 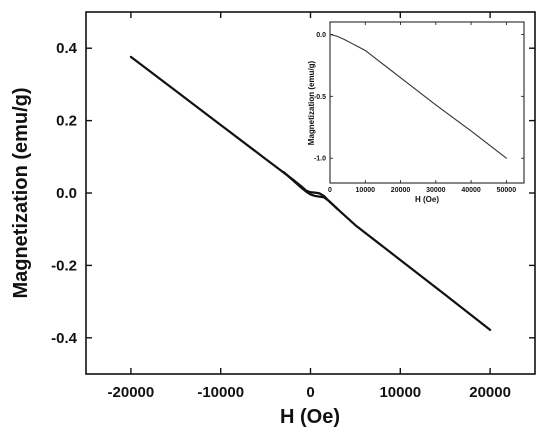 I want to click on inset-x-tick-label: 10000, so click(x=366, y=190).